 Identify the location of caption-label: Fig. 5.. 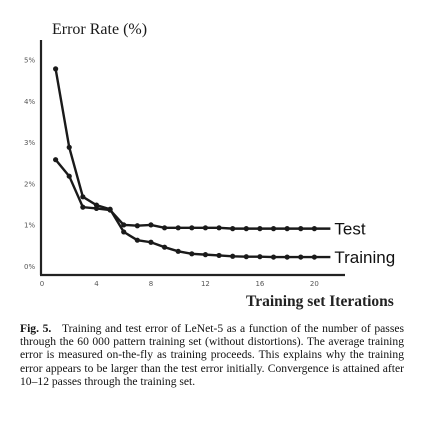
(36, 328).